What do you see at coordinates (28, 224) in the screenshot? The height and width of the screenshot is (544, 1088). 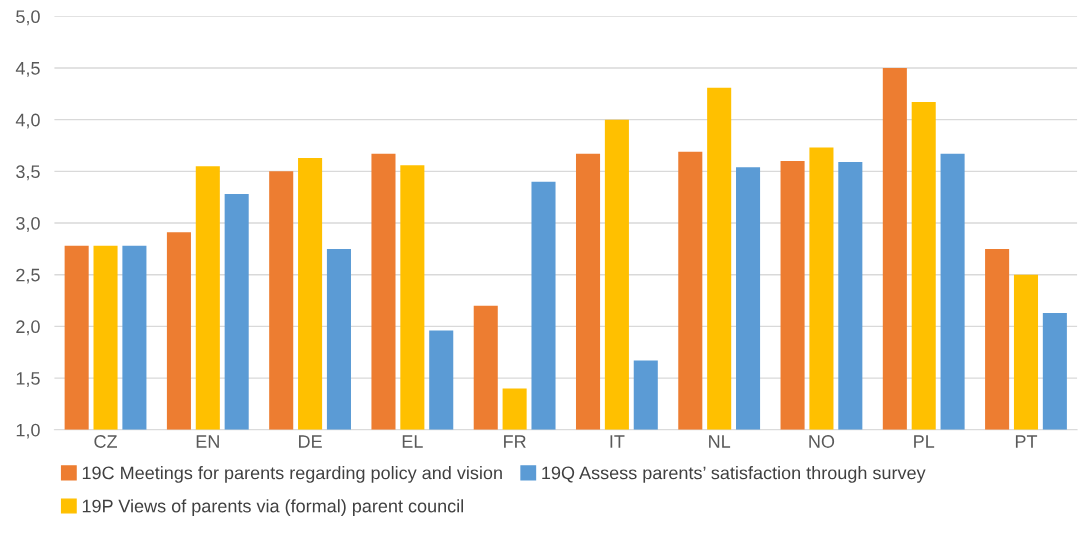 I see `y-tick-label: 3,0` at bounding box center [28, 224].